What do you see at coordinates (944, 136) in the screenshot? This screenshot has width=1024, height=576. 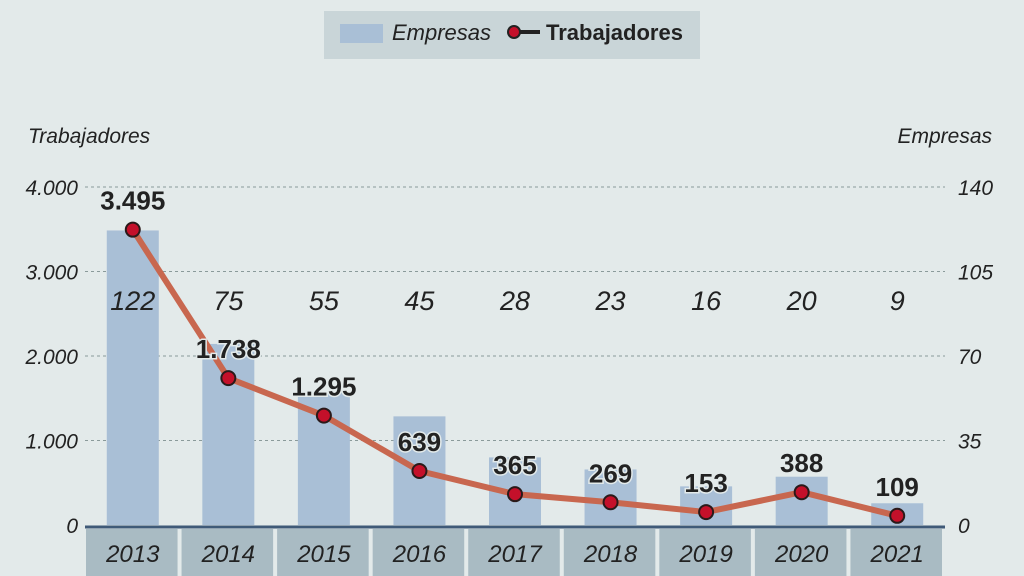 I see `y-axis-right-title: Empresas` at bounding box center [944, 136].